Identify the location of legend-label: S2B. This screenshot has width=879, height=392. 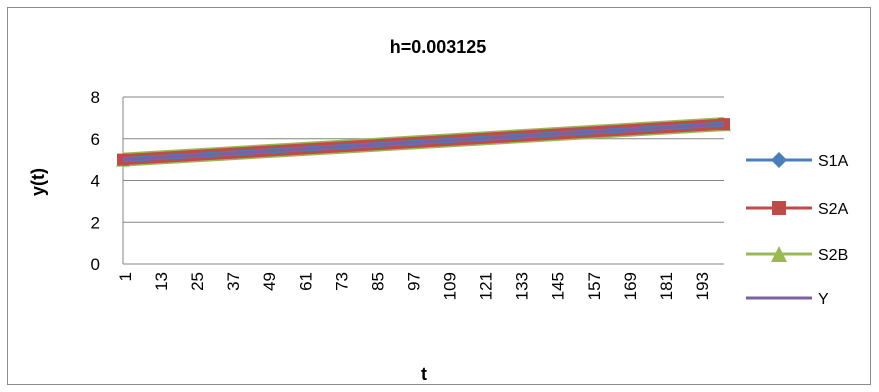
(833, 255).